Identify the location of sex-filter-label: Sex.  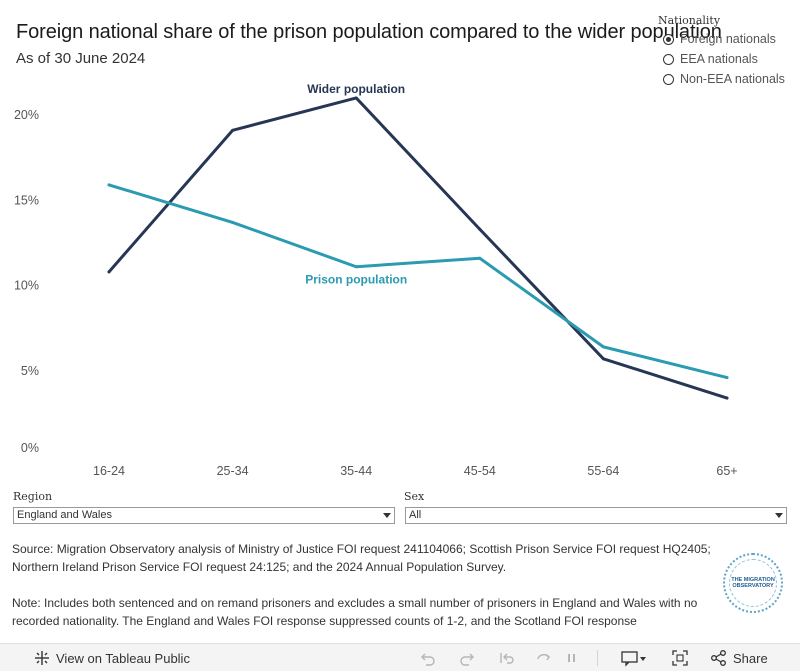
(414, 496).